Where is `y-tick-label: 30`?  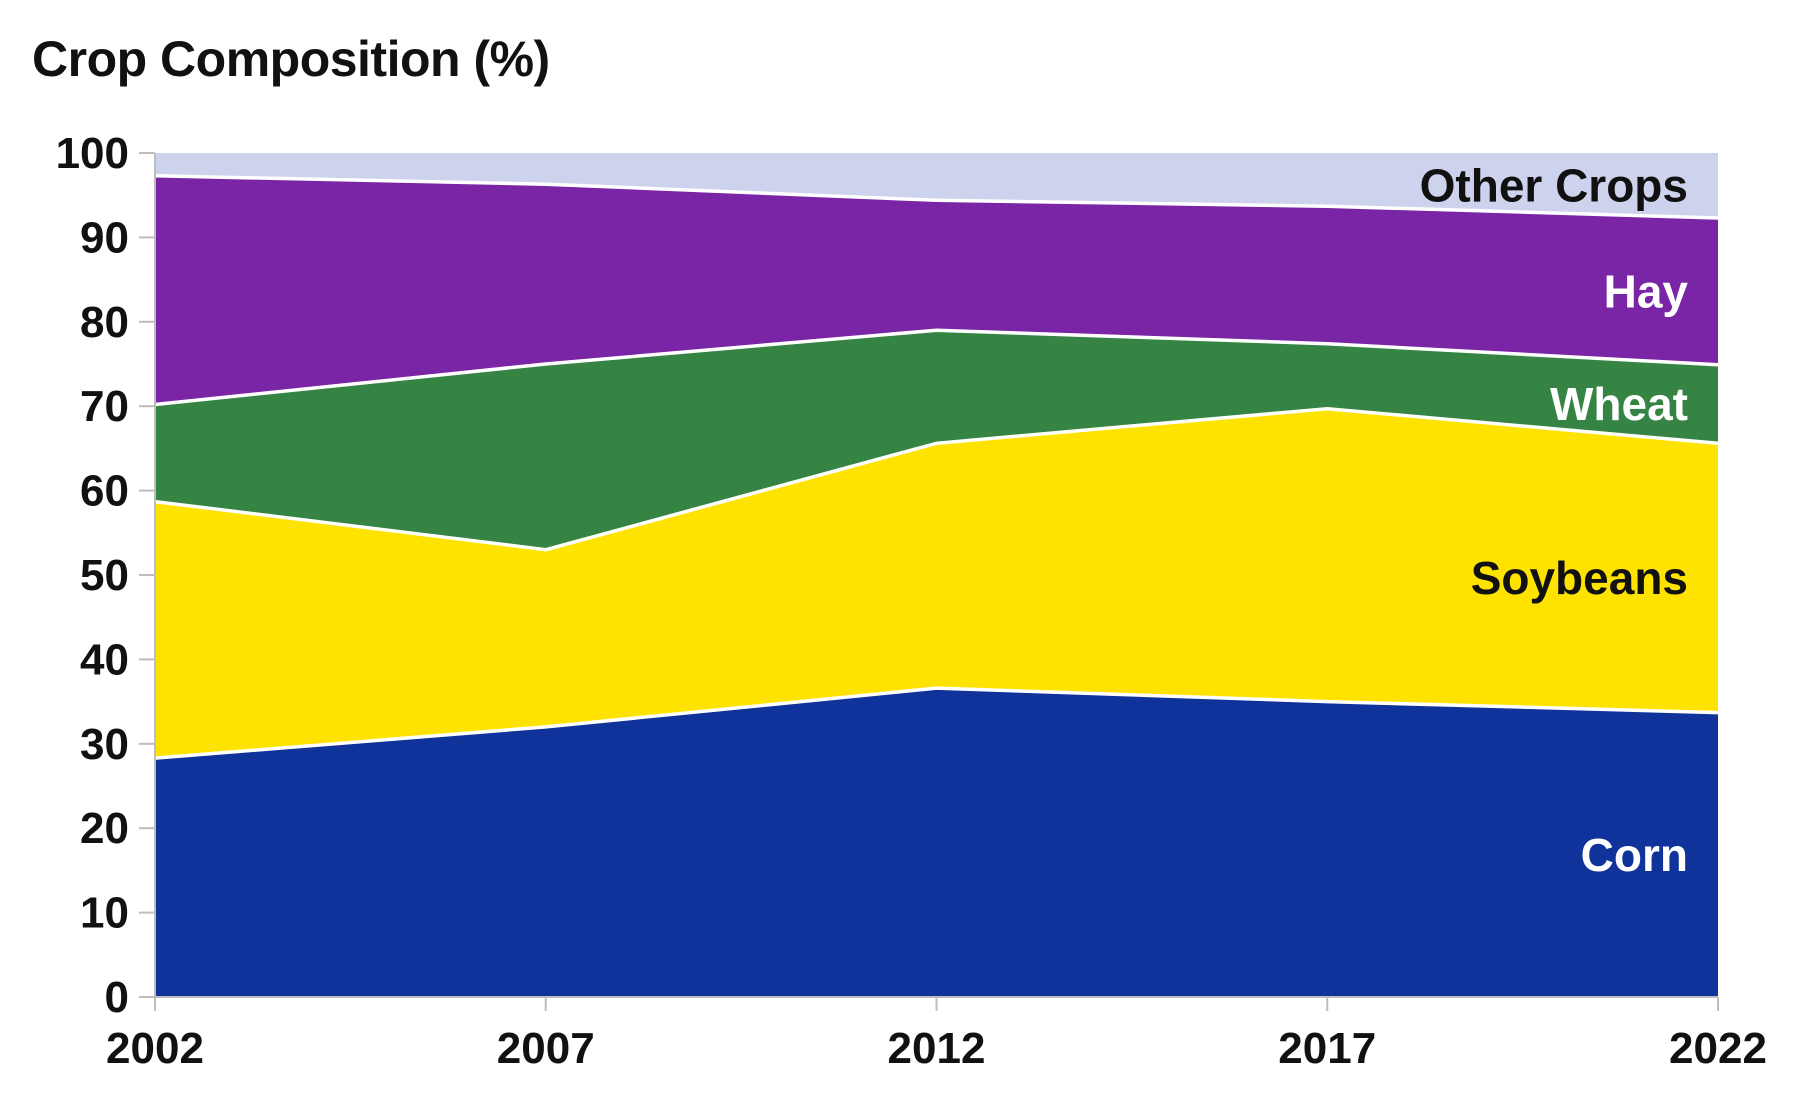
y-tick-label: 30 is located at coordinates (104, 744).